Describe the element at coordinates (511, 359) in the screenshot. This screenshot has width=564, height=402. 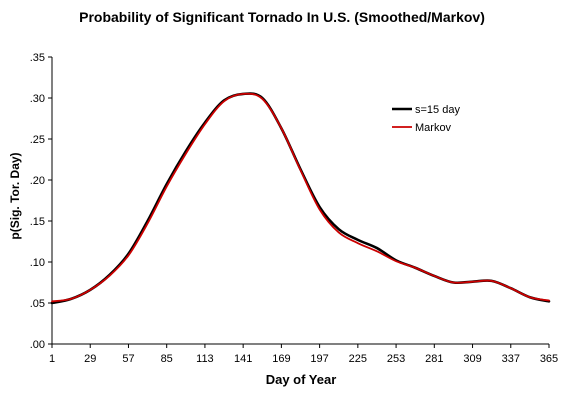
I see `x-tick-label: 337` at that location.